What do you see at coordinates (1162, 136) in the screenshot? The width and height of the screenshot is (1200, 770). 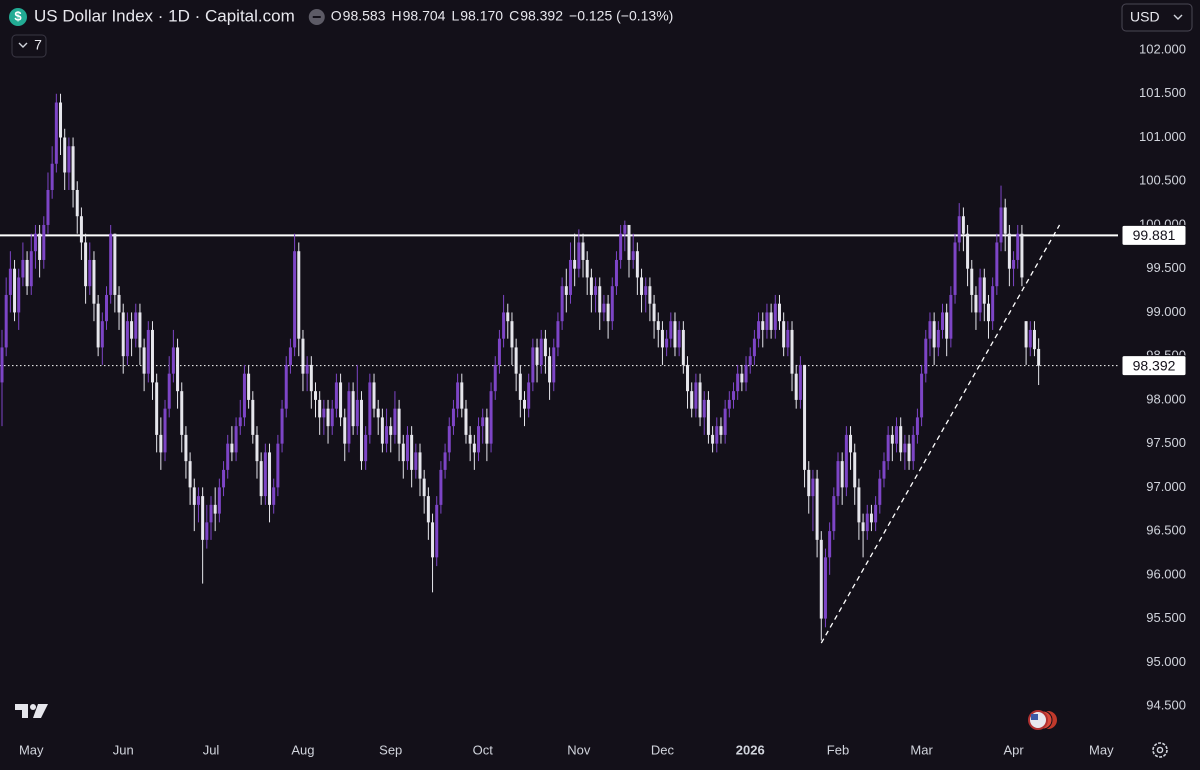 I see `y-tick-label: 101.000` at bounding box center [1162, 136].